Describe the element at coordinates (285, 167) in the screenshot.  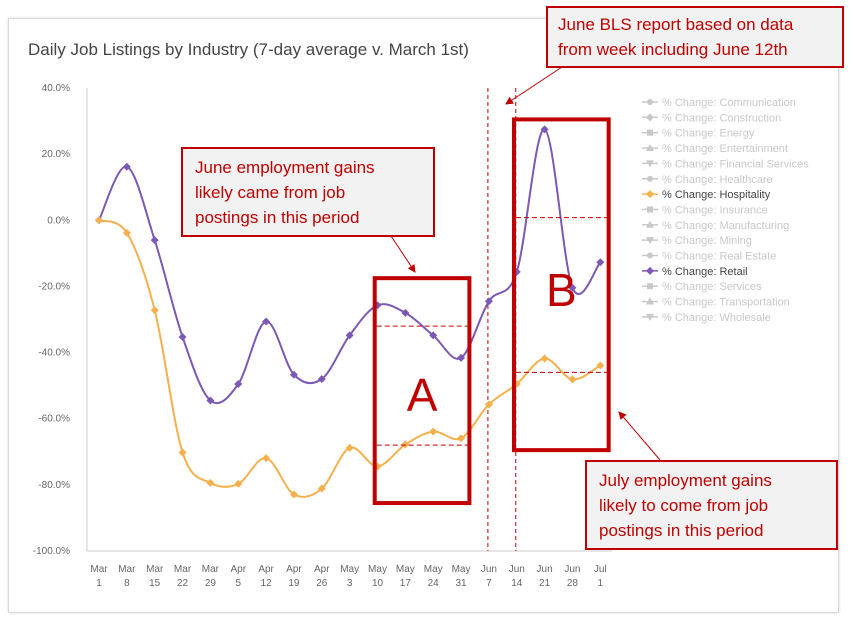
I see `callout-line: June employment gains` at that location.